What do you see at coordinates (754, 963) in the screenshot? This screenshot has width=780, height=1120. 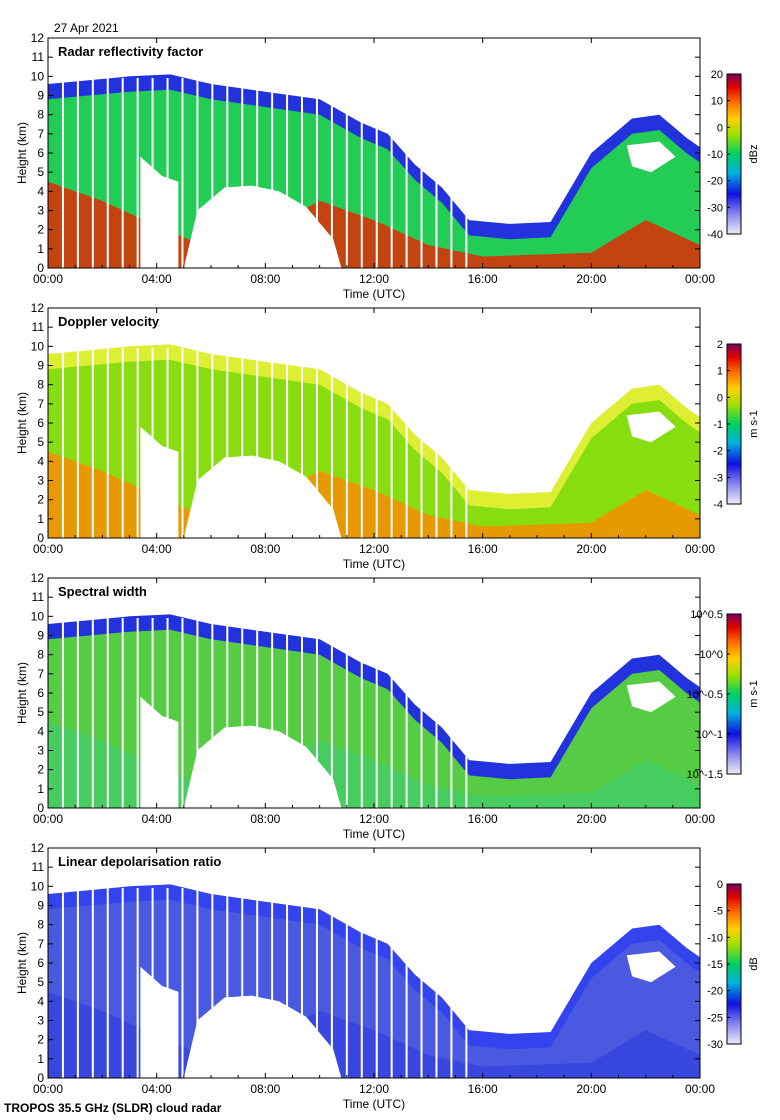 I see `colorbar-unit: dB` at bounding box center [754, 963].